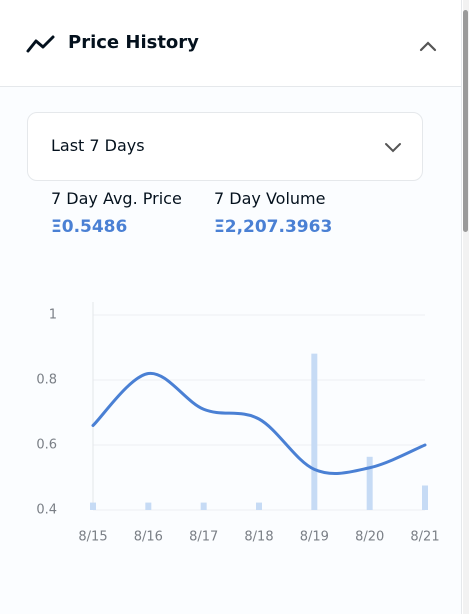 The height and width of the screenshot is (614, 470). What do you see at coordinates (46, 510) in the screenshot?
I see `y-tick-label: 0.4` at bounding box center [46, 510].